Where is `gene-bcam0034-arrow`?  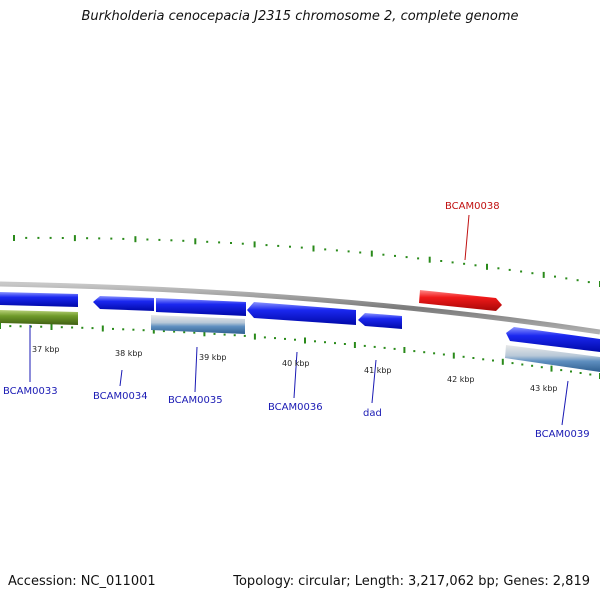
gene-bcam0034-arrow is located at coordinates (123, 303).